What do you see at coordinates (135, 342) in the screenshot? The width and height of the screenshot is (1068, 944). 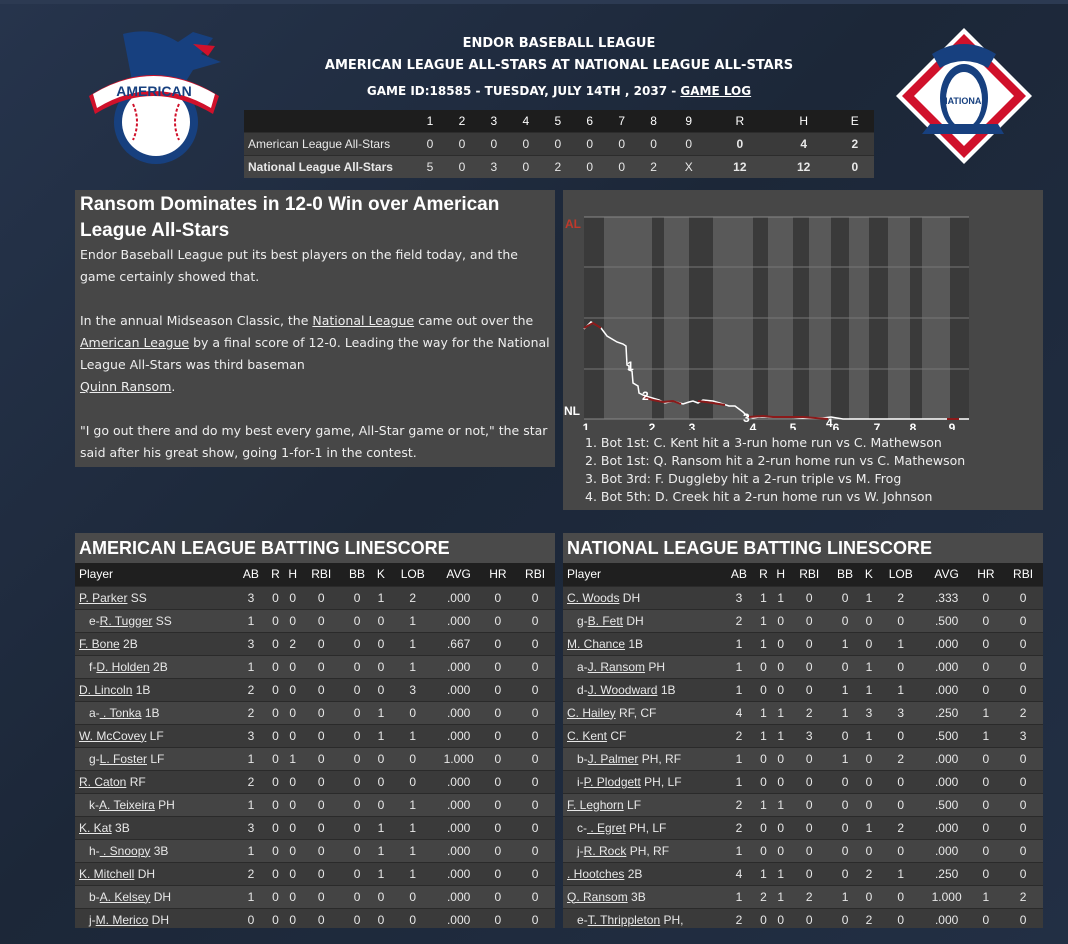 I see `american-league-link: American League` at bounding box center [135, 342].